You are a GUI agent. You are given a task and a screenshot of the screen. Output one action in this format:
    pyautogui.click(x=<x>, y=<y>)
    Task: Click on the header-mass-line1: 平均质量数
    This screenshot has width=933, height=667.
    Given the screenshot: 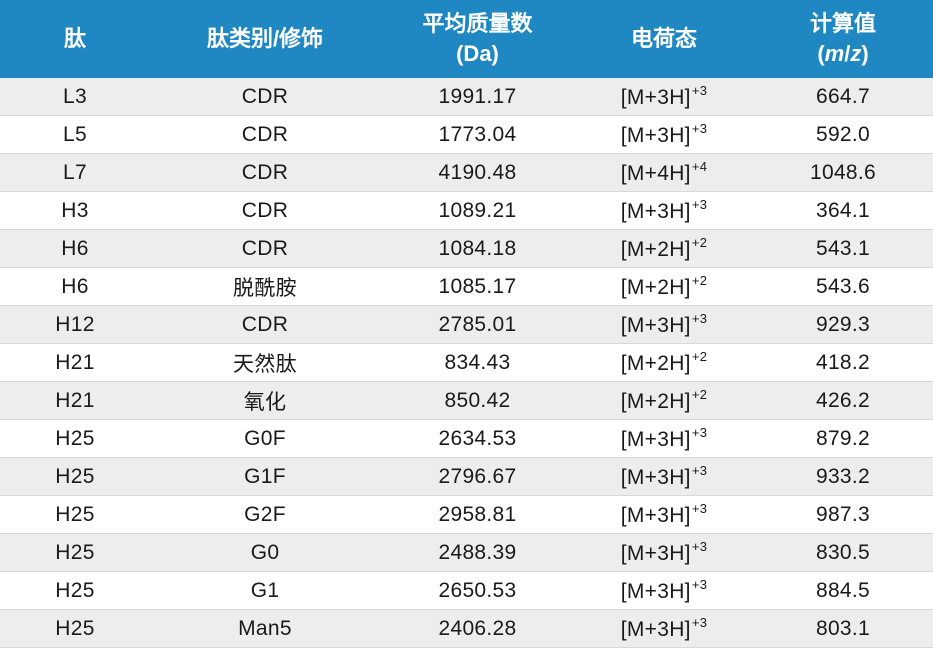 What is the action you would take?
    pyautogui.click(x=477, y=23)
    